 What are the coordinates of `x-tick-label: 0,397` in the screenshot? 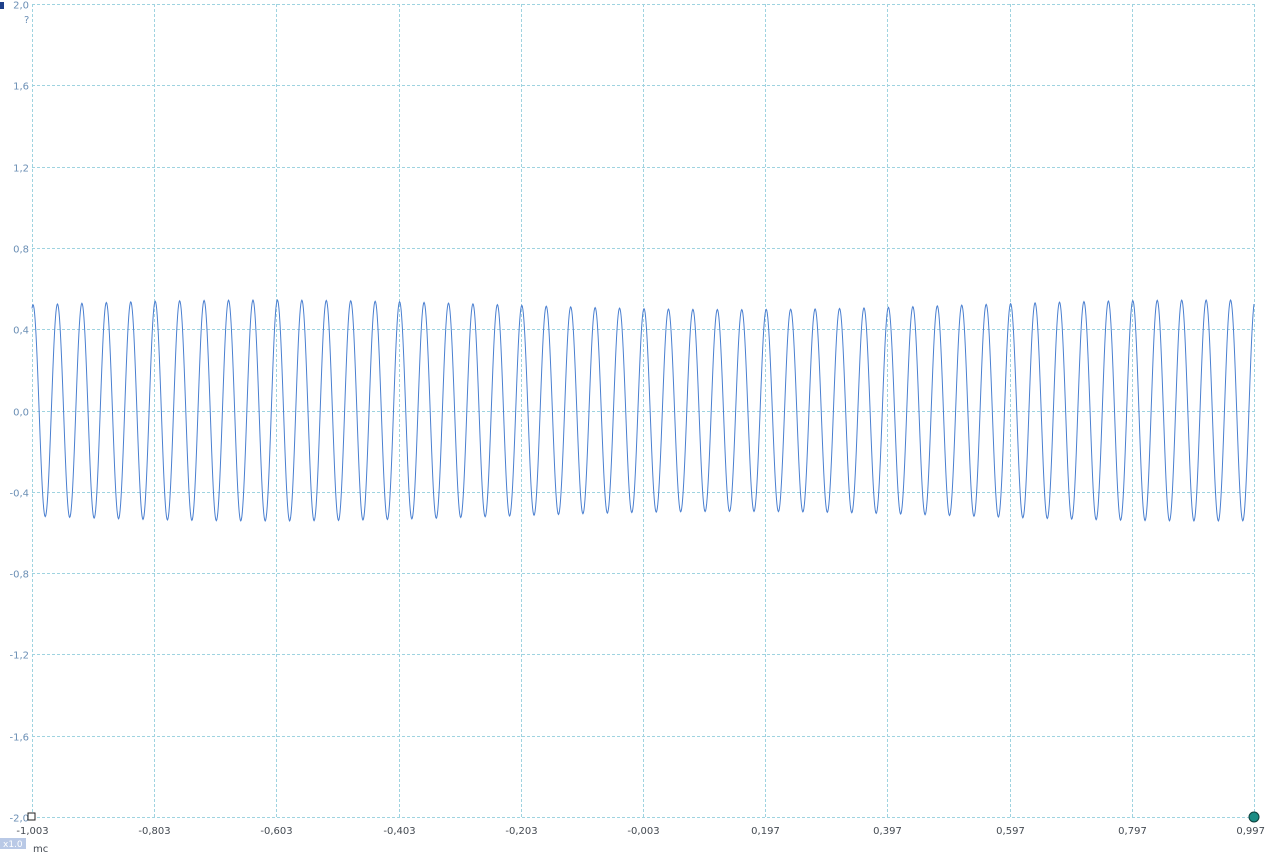 It's located at (887, 831).